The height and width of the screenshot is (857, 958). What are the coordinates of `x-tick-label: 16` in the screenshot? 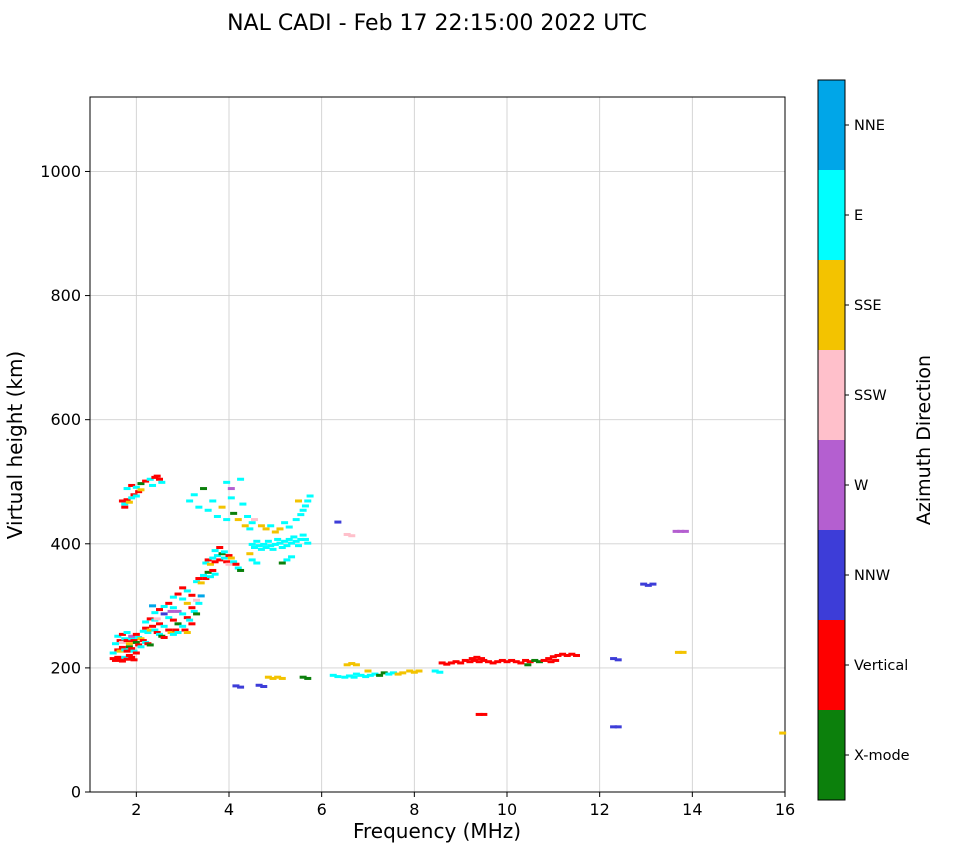 It's located at (785, 809).